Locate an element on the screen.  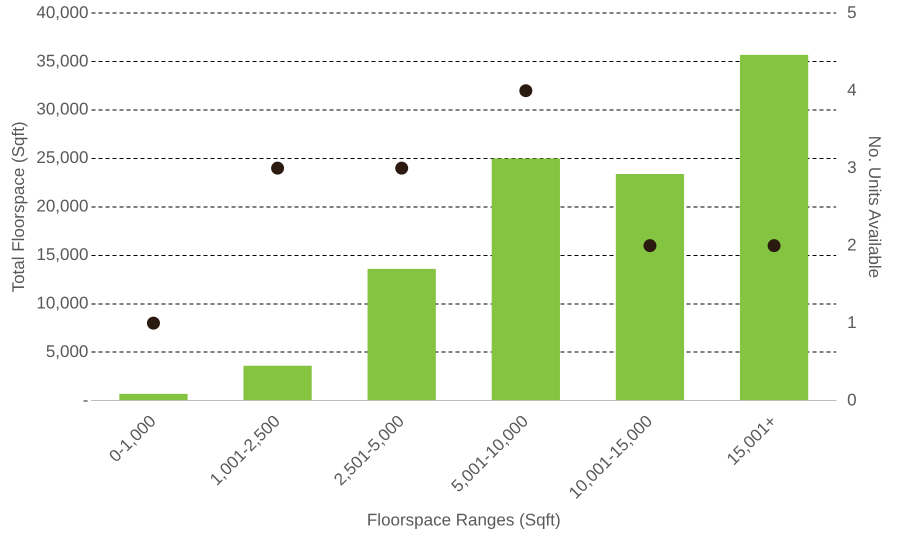
y-tick-label: 40,000 is located at coordinates (62, 12).